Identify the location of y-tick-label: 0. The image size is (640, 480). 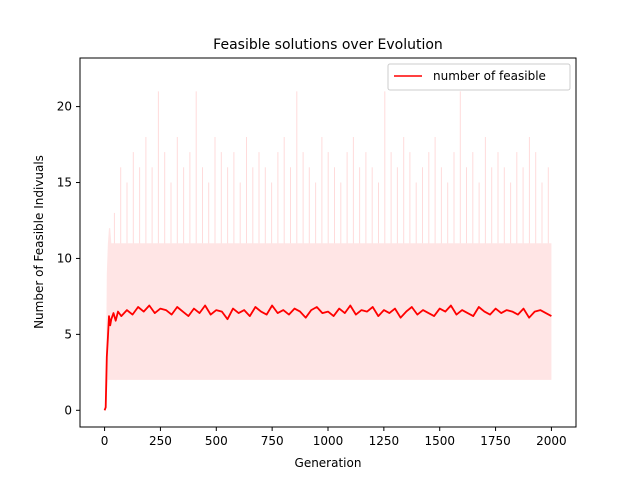
(68, 410).